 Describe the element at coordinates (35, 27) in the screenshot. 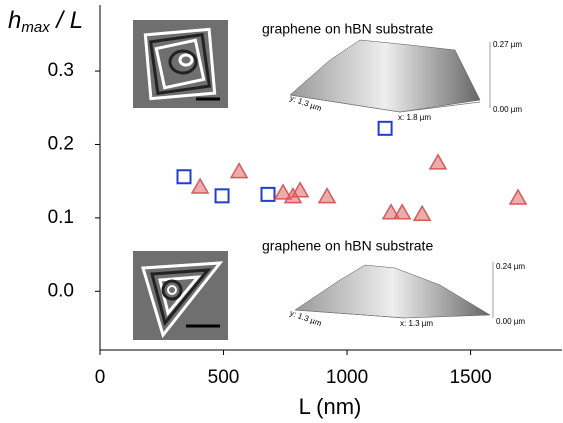

I see `y-axis-title-sub: max` at that location.